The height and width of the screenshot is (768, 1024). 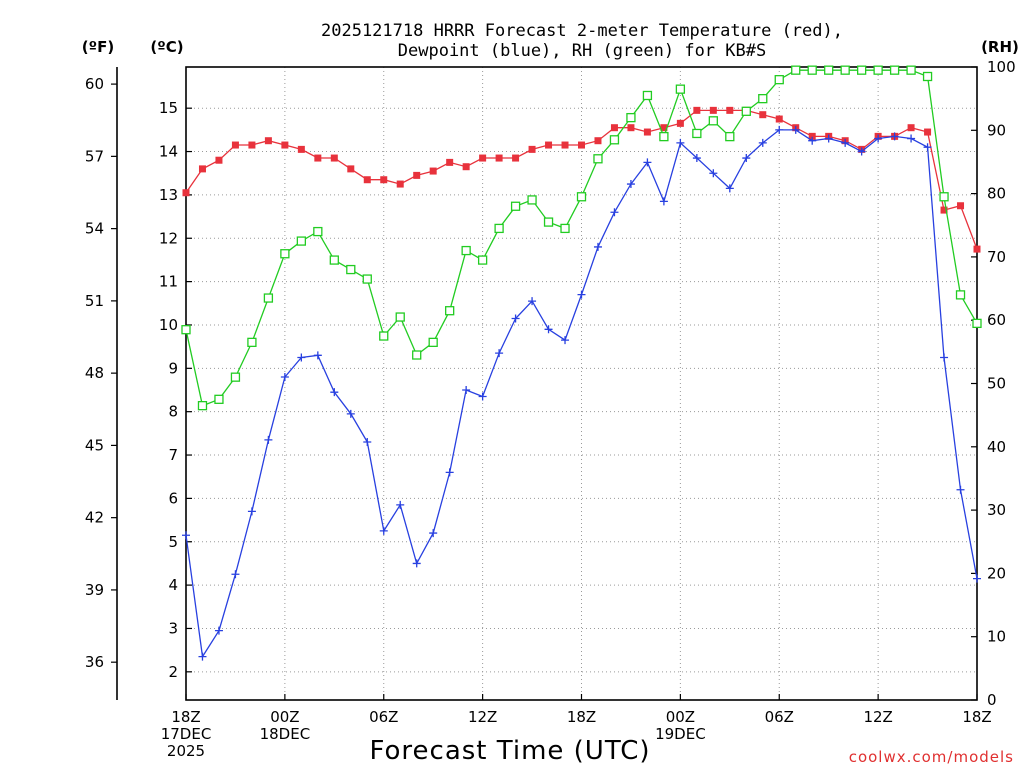 What do you see at coordinates (168, 108) in the screenshot?
I see `c-tick-label: 15` at bounding box center [168, 108].